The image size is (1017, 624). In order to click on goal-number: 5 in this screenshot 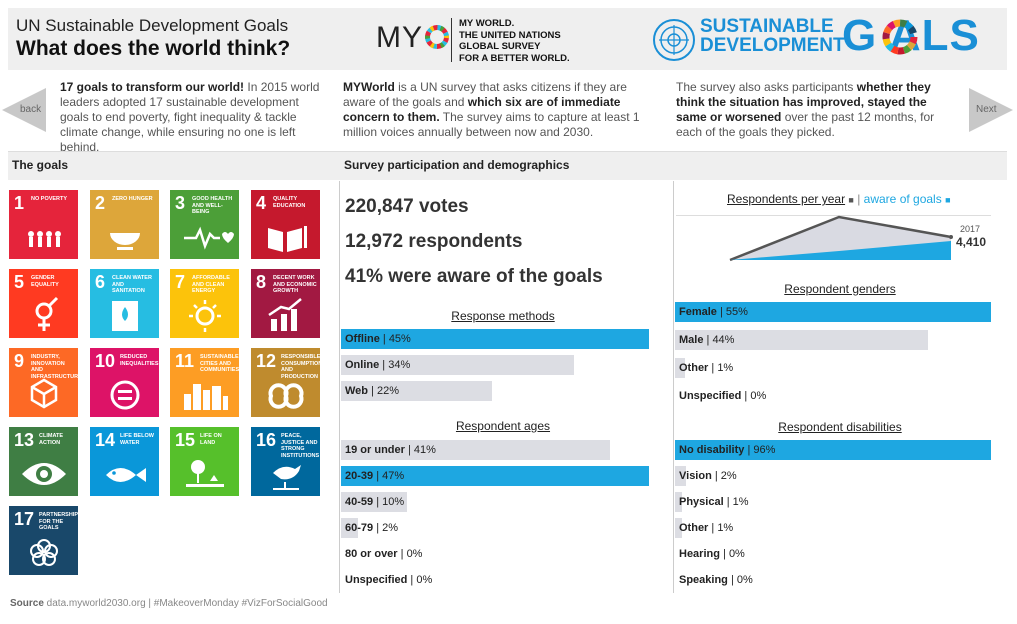, I will do `click(19, 282)`.